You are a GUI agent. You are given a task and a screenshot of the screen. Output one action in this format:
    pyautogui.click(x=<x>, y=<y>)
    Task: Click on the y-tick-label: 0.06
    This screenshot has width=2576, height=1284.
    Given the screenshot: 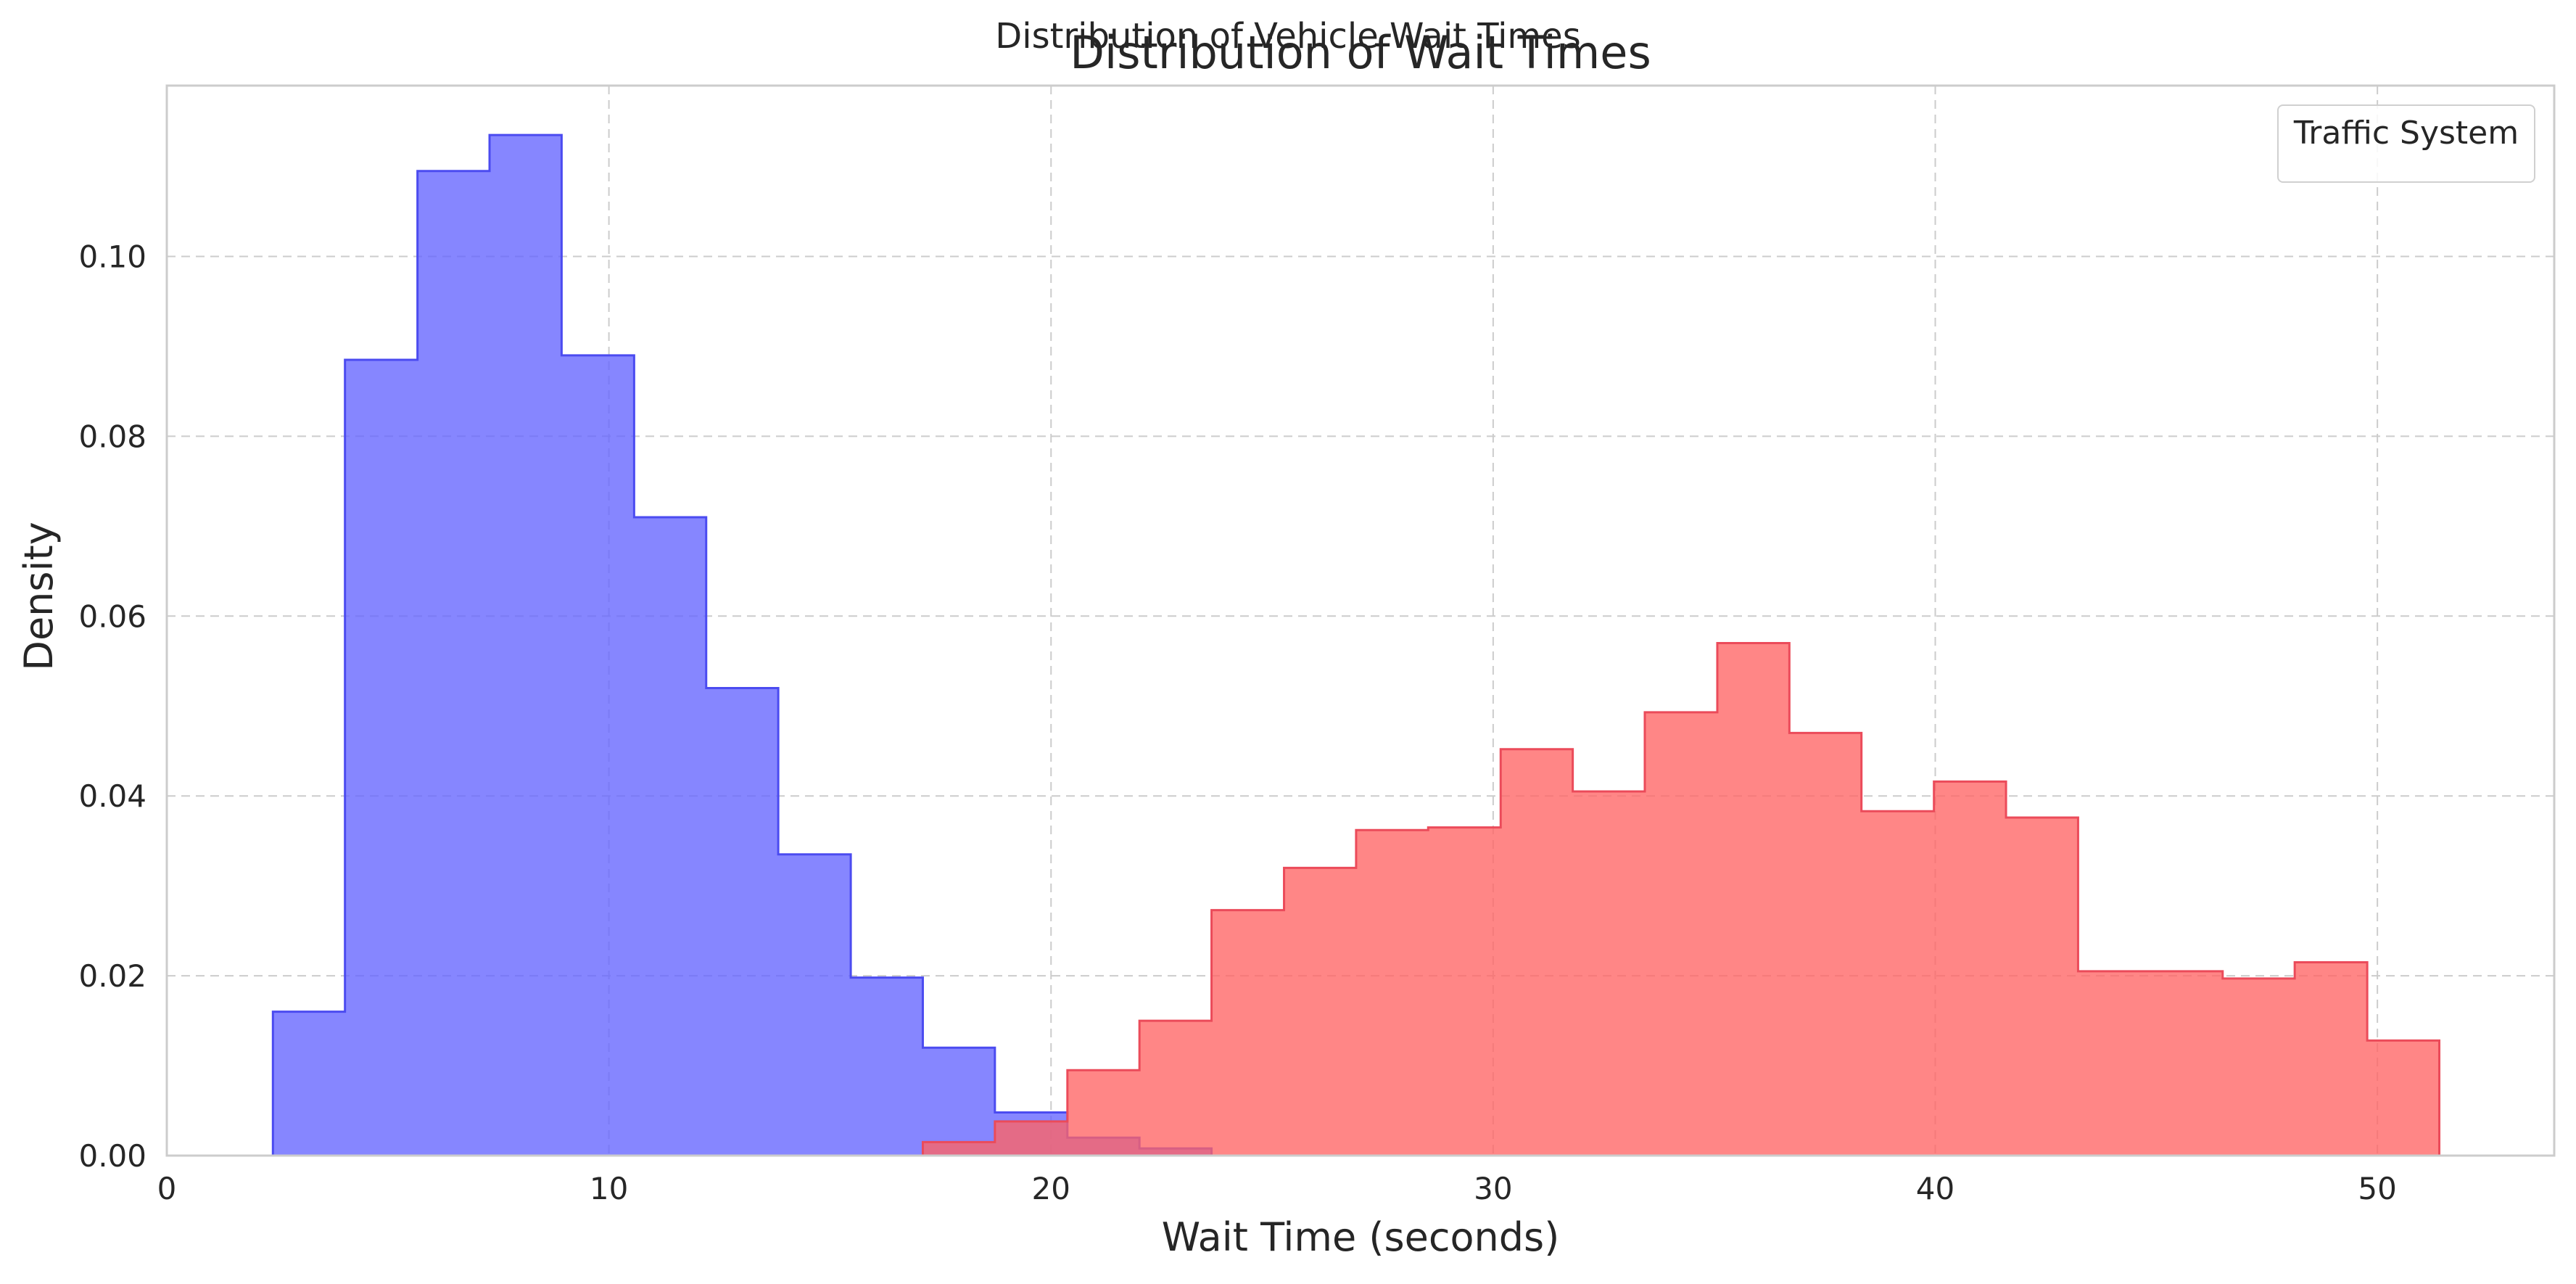 What is the action you would take?
    pyautogui.click(x=112, y=616)
    